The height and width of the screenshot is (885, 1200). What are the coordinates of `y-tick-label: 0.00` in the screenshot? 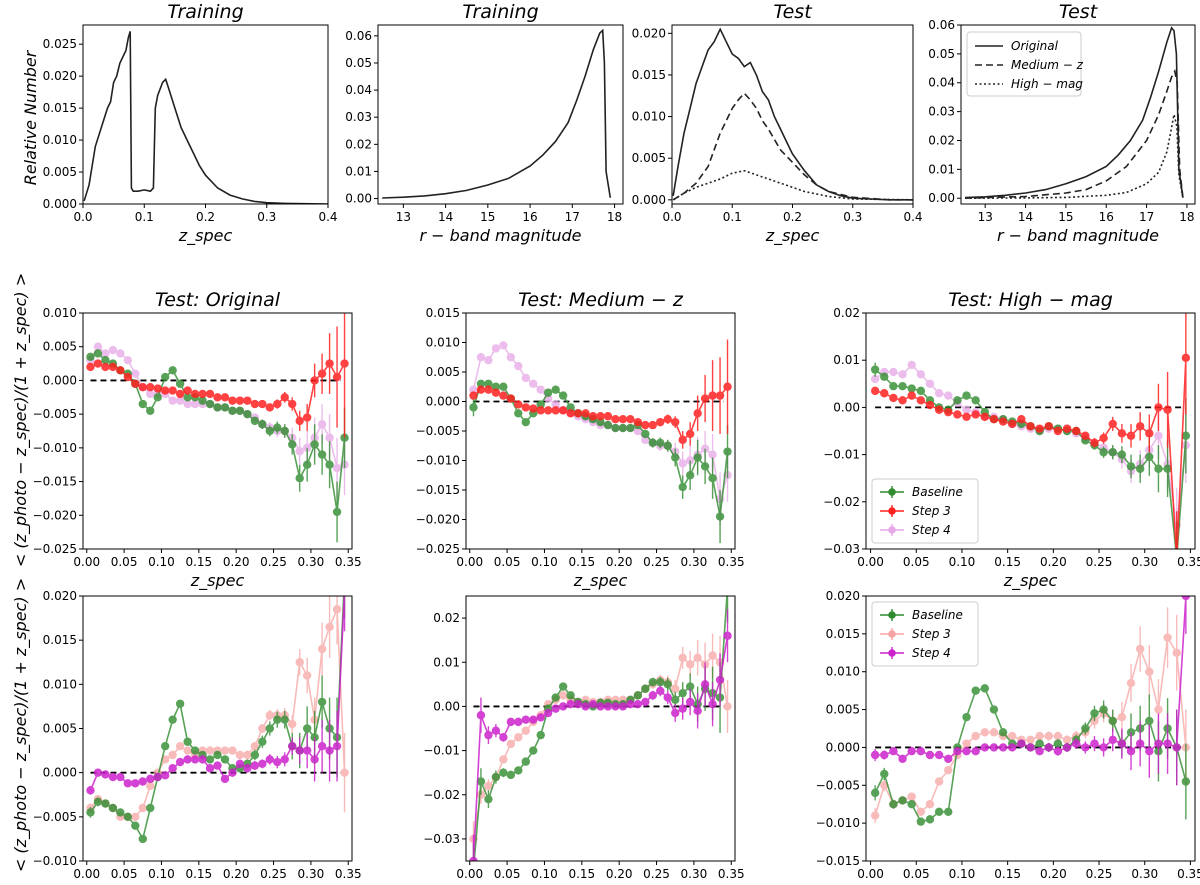 It's located at (358, 199).